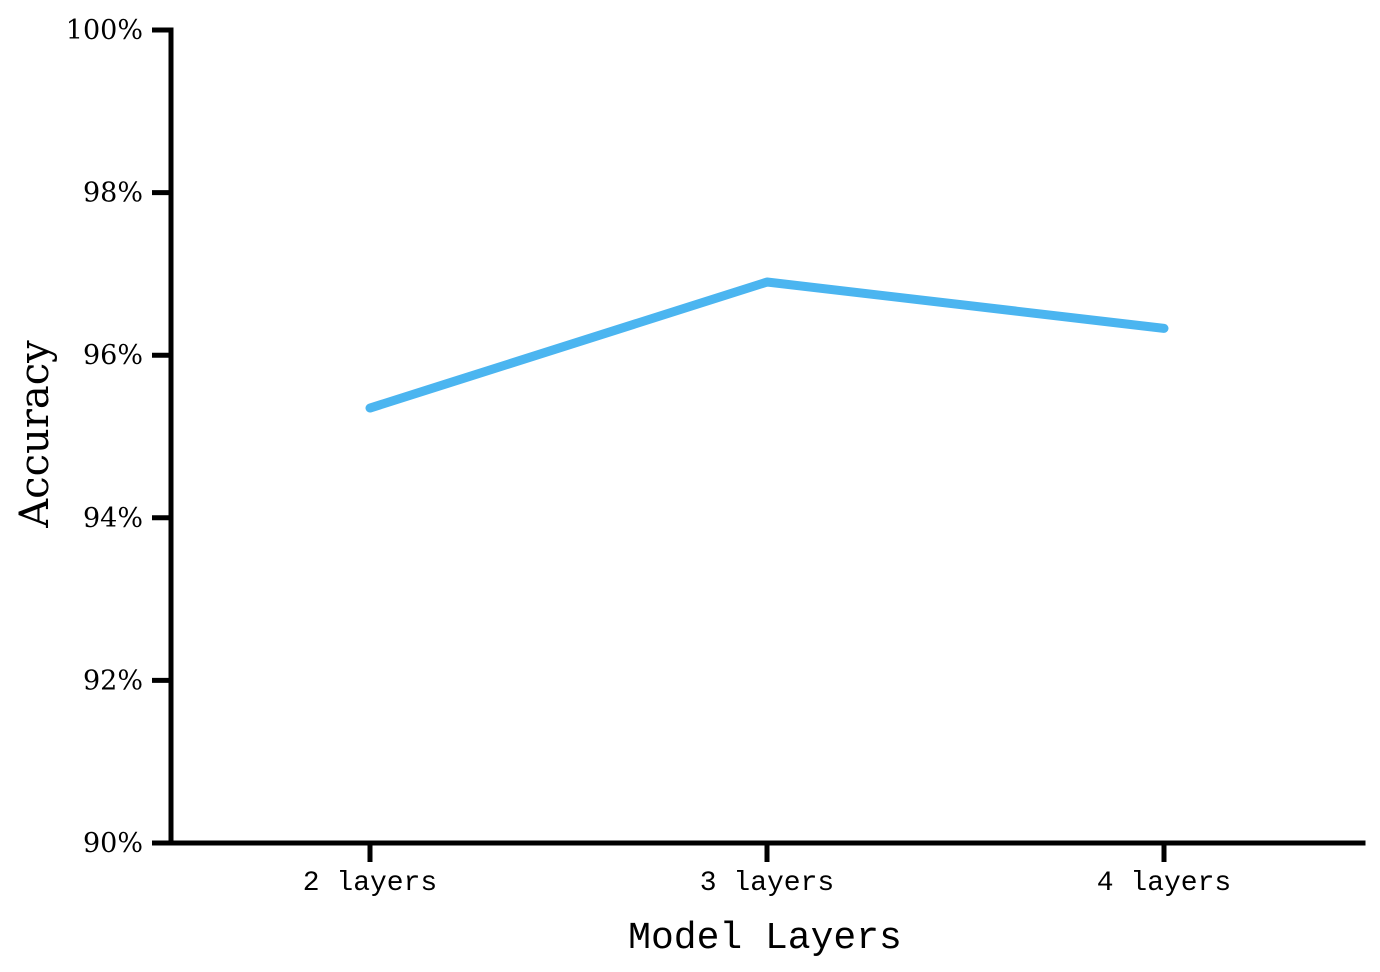 The width and height of the screenshot is (1380, 972). Describe the element at coordinates (118, 437) in the screenshot. I see `y-ticks-group: 90% 92% 94% 96% 98% 100%` at that location.